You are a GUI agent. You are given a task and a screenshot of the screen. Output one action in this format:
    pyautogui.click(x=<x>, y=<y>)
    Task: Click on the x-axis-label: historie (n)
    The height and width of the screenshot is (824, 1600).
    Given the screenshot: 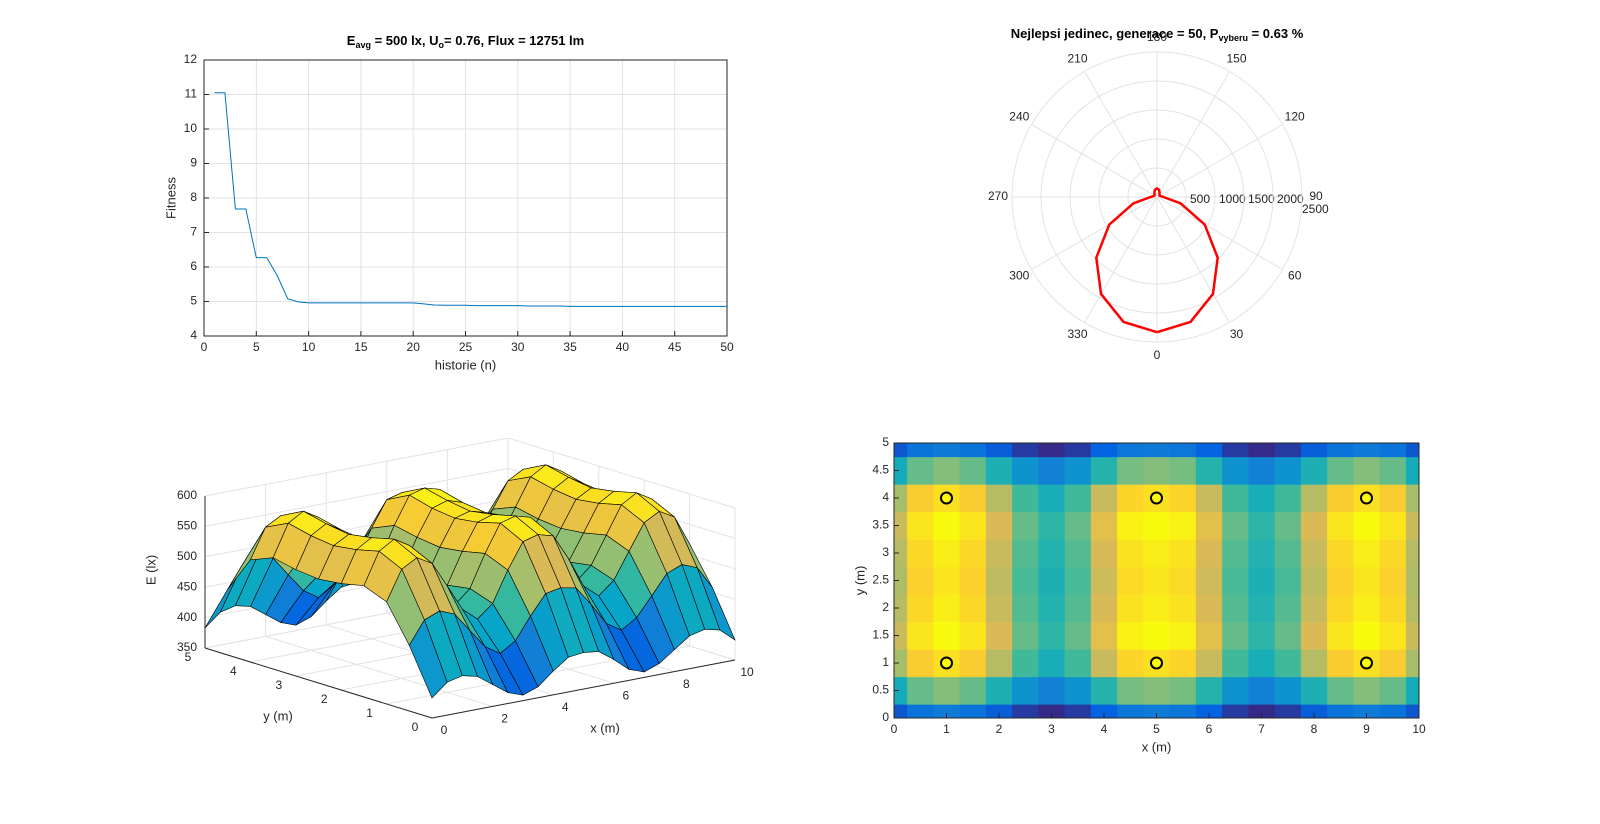 What is the action you would take?
    pyautogui.click(x=465, y=364)
    